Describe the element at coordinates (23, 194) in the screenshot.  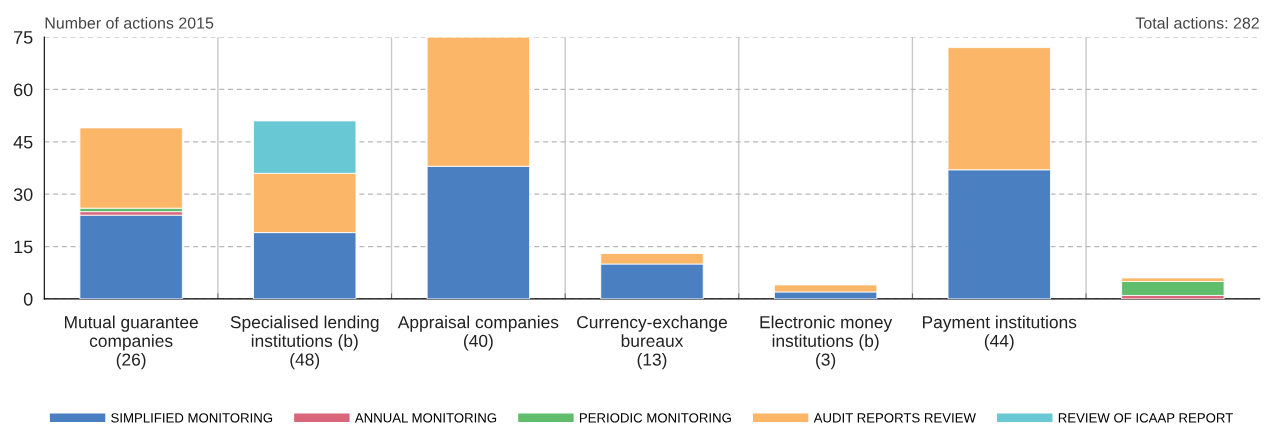
I see `y-tick-label: 30` at that location.